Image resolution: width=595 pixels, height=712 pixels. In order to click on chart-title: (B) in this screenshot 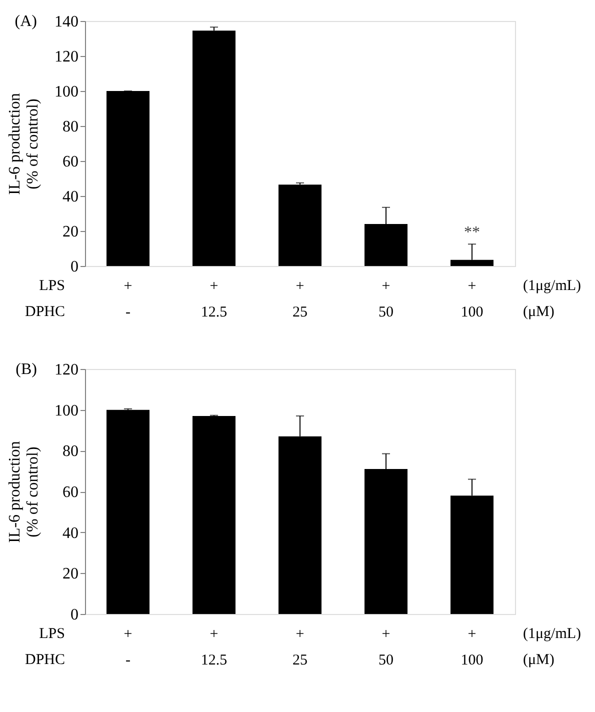, I will do `click(26, 369)`.